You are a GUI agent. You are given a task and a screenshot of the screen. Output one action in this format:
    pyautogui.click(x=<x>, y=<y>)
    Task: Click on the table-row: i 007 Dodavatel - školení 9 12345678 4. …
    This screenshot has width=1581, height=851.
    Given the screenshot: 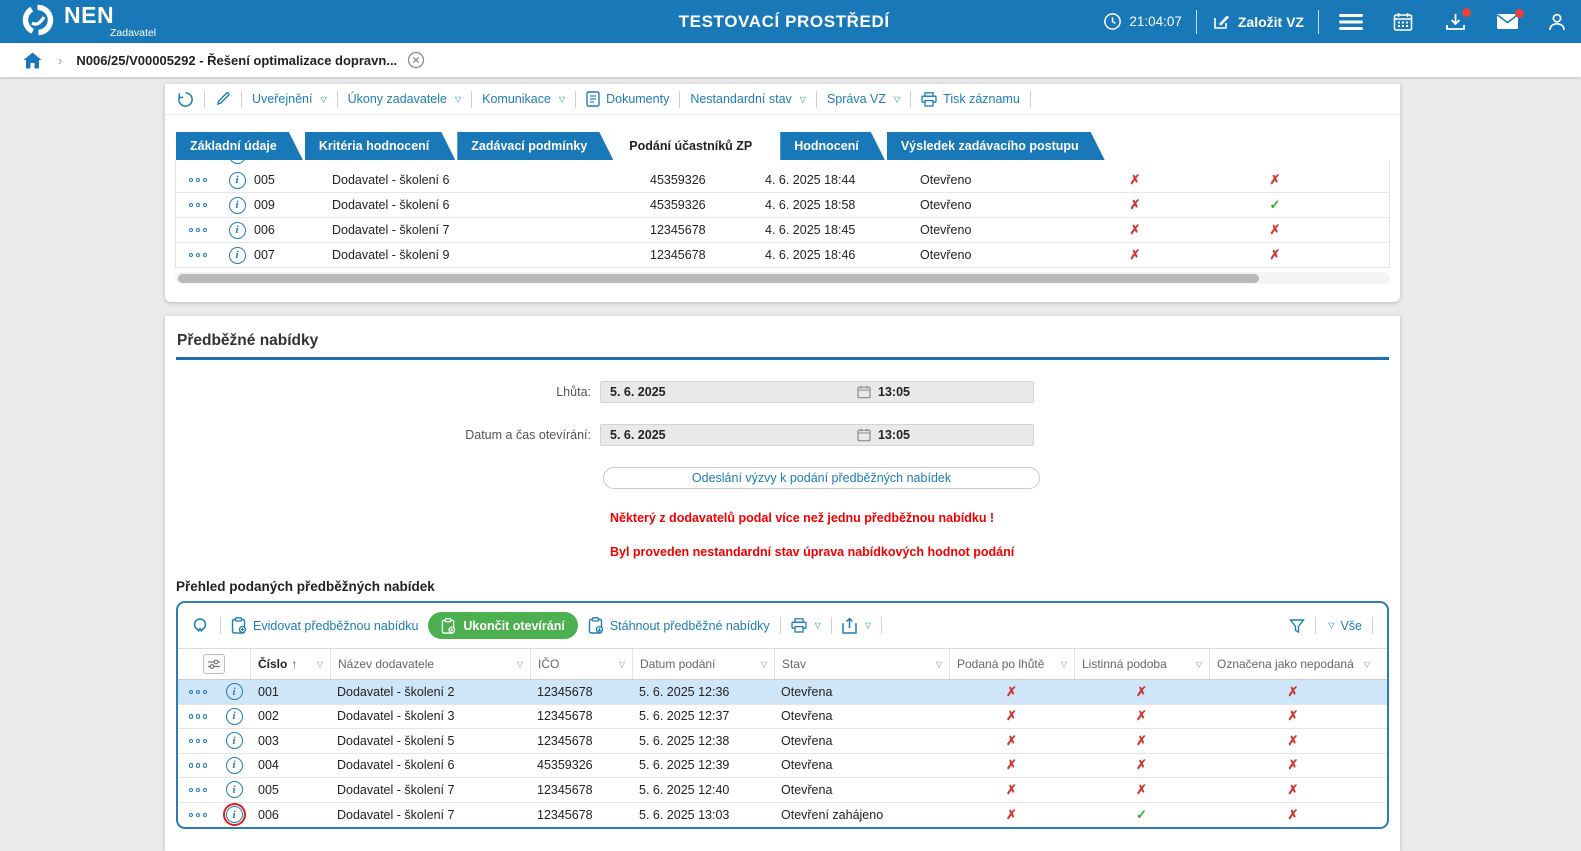 What is the action you would take?
    pyautogui.click(x=782, y=255)
    